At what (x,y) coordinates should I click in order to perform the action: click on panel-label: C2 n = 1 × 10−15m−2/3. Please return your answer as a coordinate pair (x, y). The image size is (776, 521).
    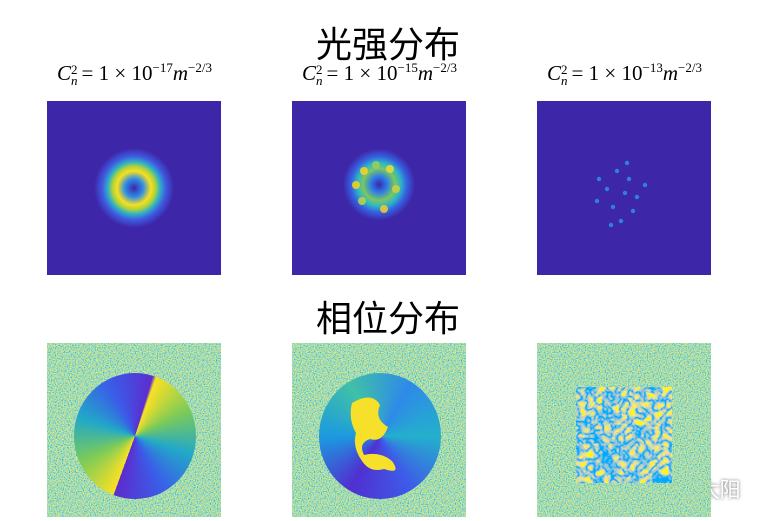
    Looking at the image, I should click on (379, 73).